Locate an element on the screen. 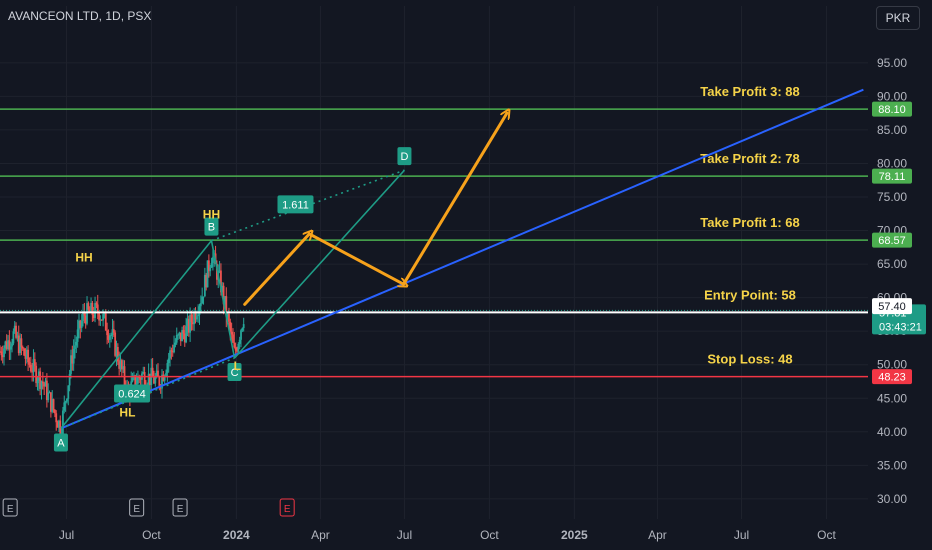 The width and height of the screenshot is (932, 550). point-label-b: B is located at coordinates (211, 226).